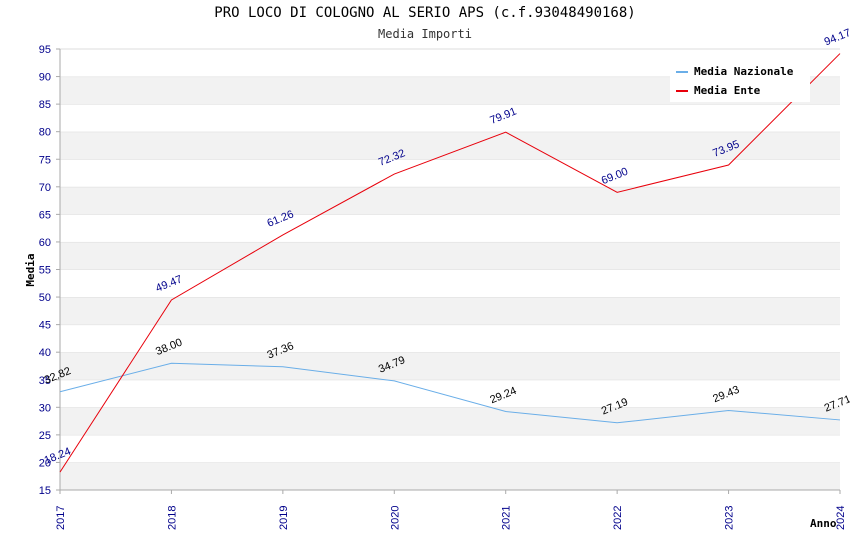  Describe the element at coordinates (45, 381) in the screenshot. I see `y-tick-label: 35` at that location.